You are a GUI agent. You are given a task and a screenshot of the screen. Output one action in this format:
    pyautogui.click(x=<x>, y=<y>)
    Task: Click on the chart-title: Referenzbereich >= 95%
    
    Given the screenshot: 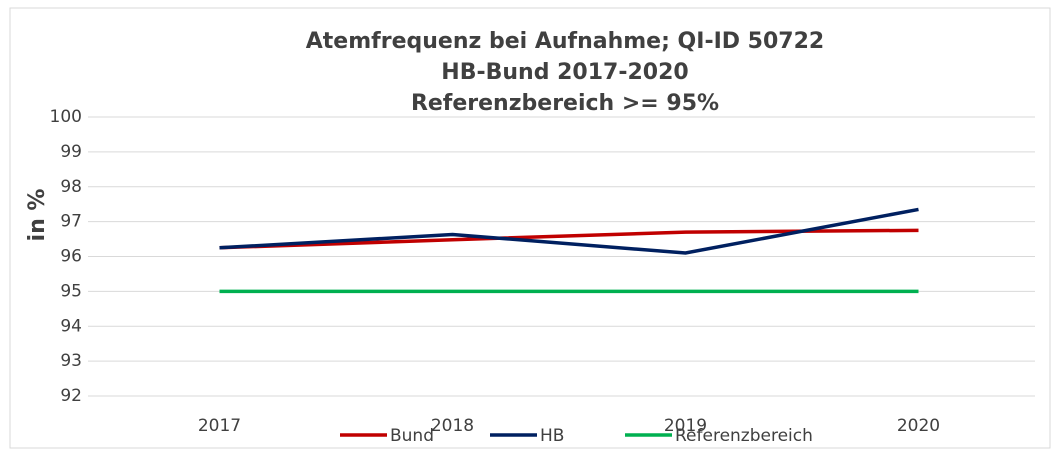 What is the action you would take?
    pyautogui.click(x=565, y=103)
    